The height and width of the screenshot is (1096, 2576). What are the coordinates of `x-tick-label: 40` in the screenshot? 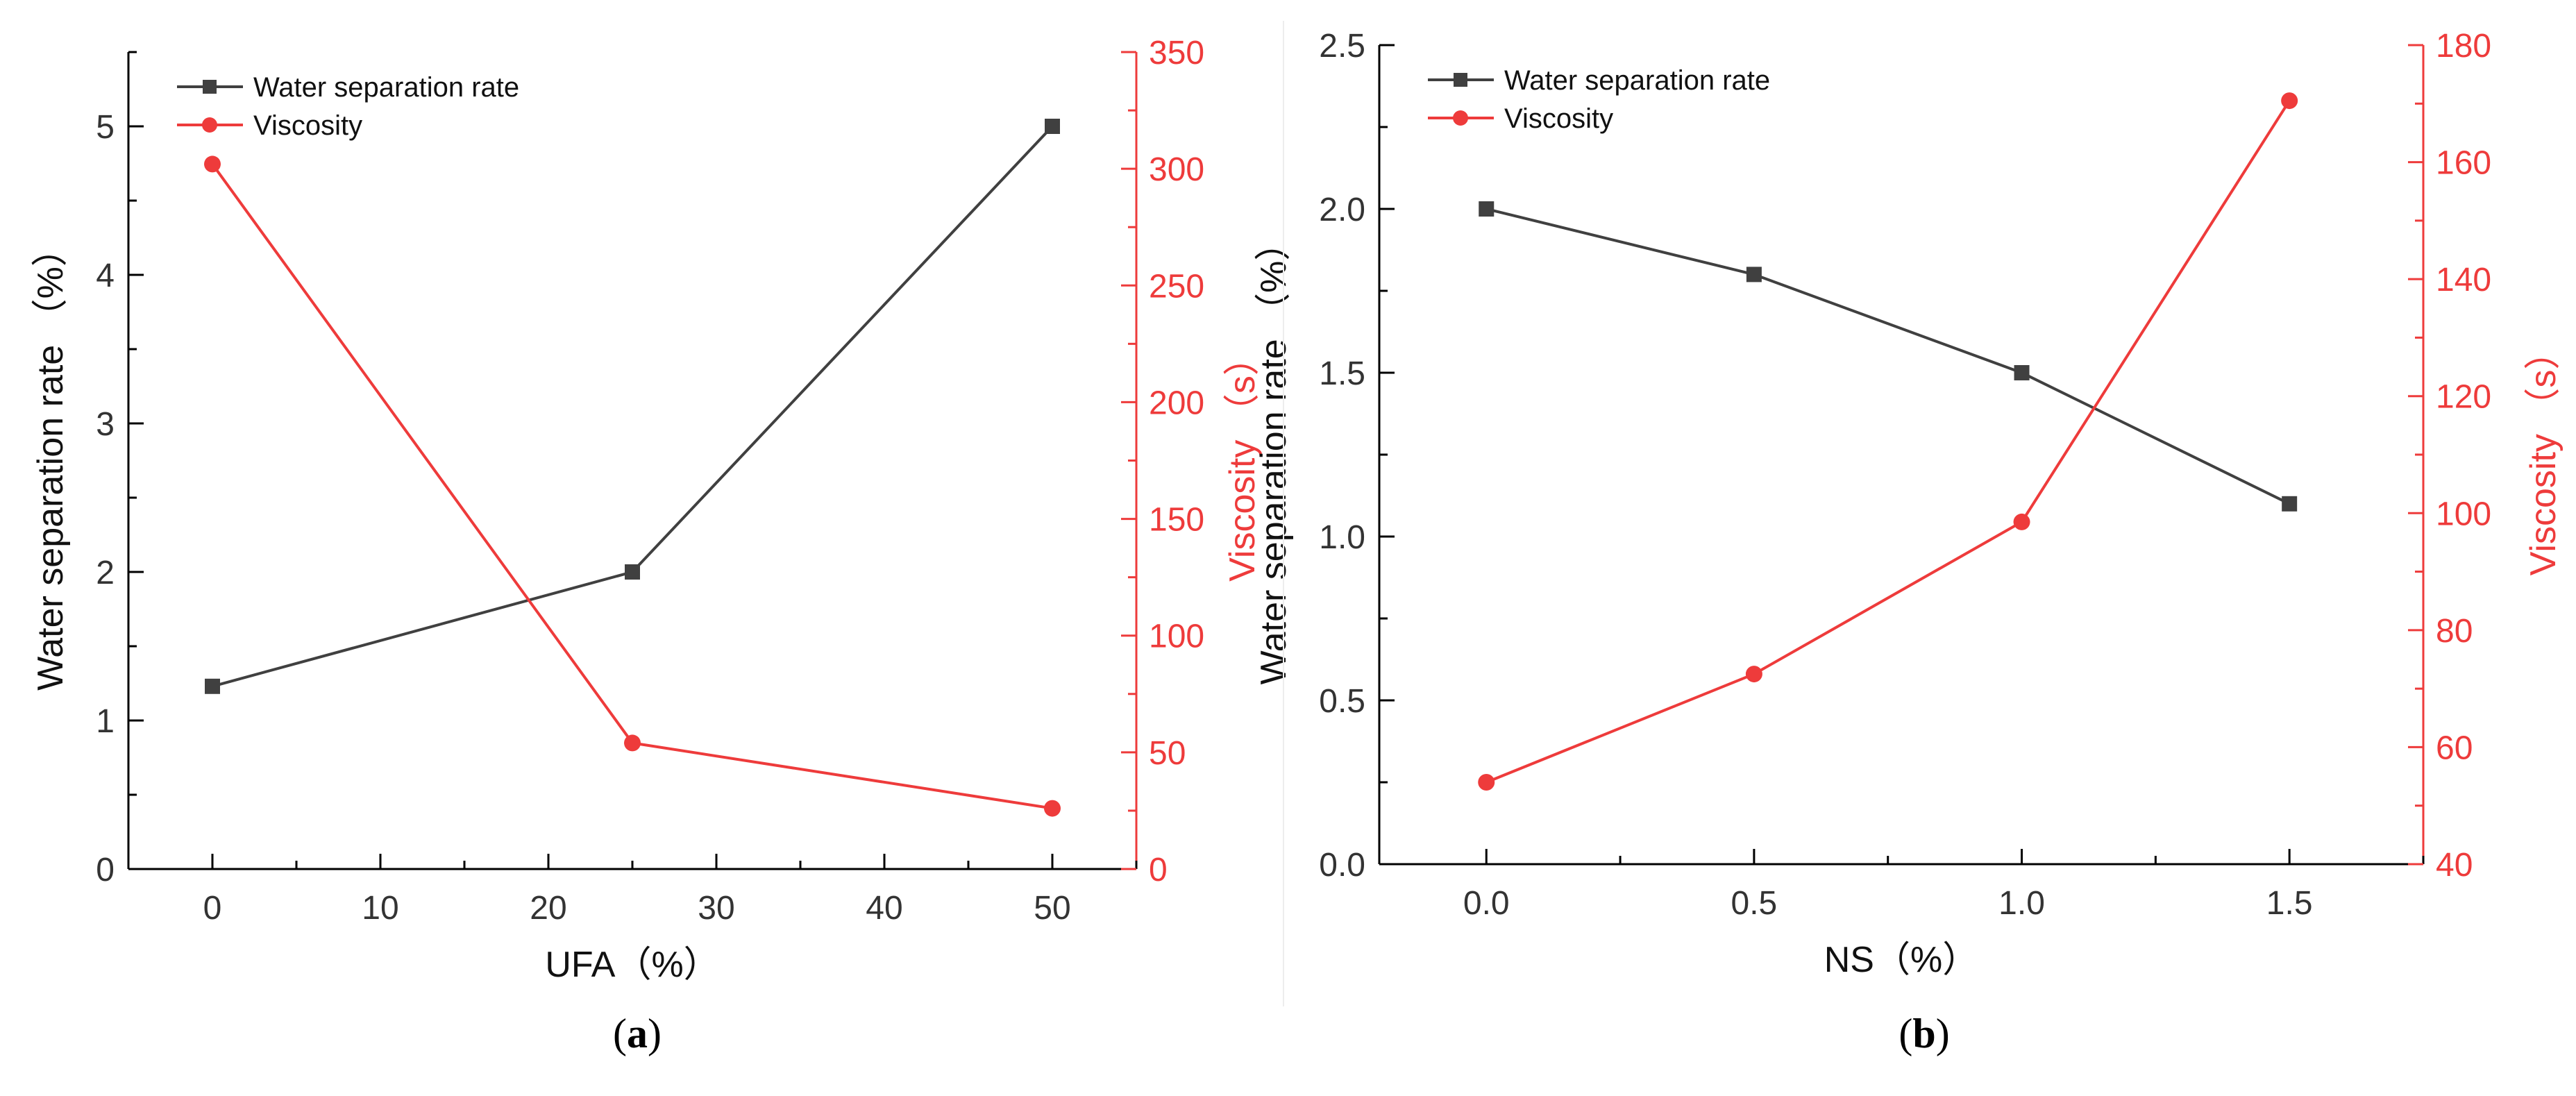 It's located at (884, 908).